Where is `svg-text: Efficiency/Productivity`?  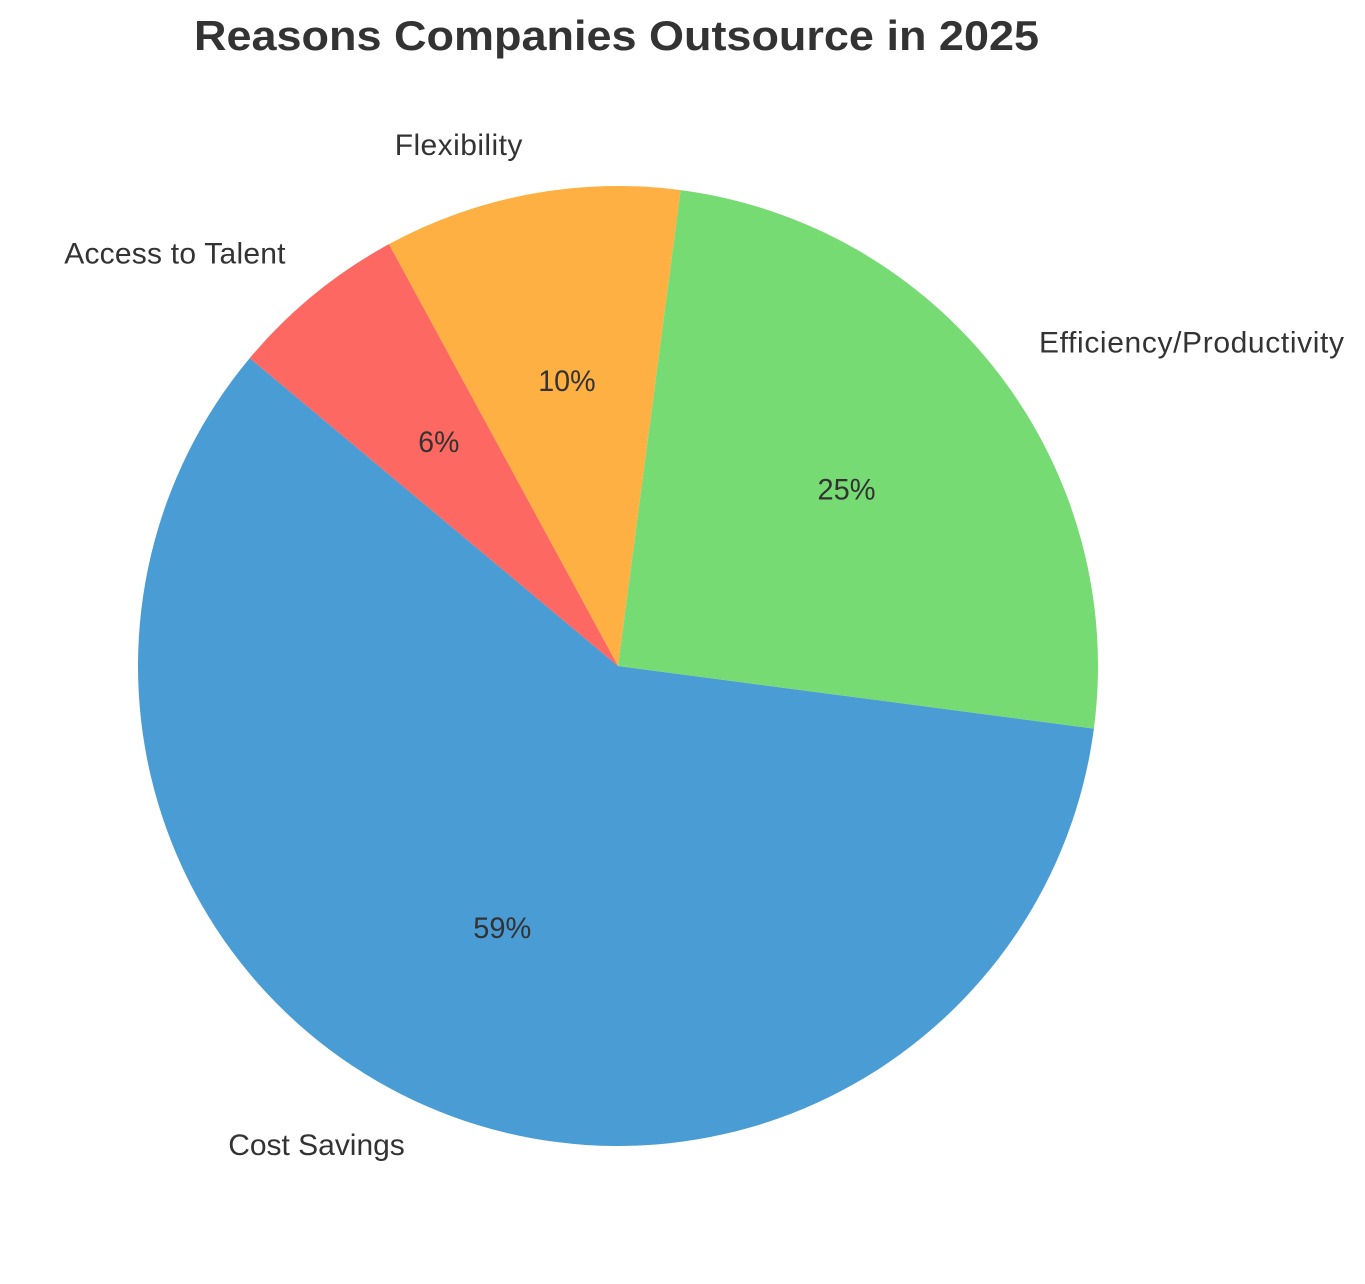
svg-text: Efficiency/Productivity is located at coordinates (1191, 343).